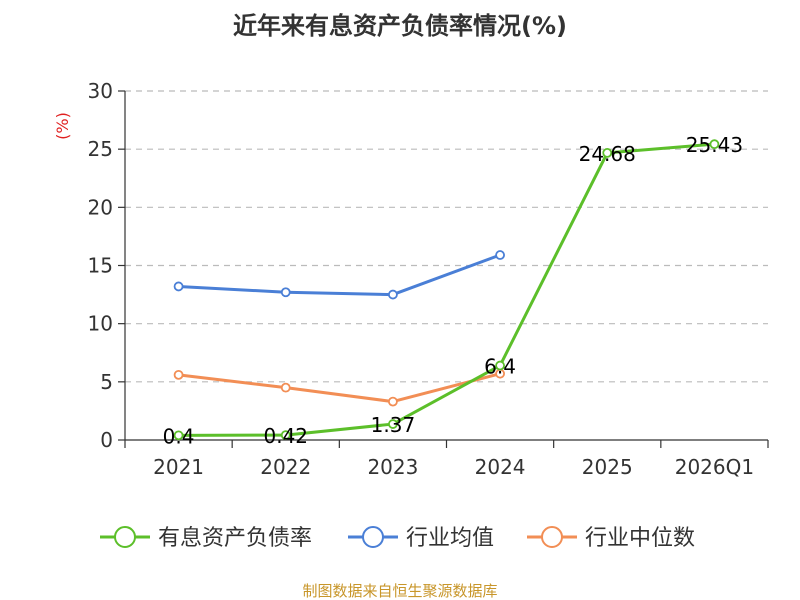 The image size is (800, 600). Describe the element at coordinates (400, 26) in the screenshot. I see `chart-title: 近年来有息资产负债率情况(%)` at that location.